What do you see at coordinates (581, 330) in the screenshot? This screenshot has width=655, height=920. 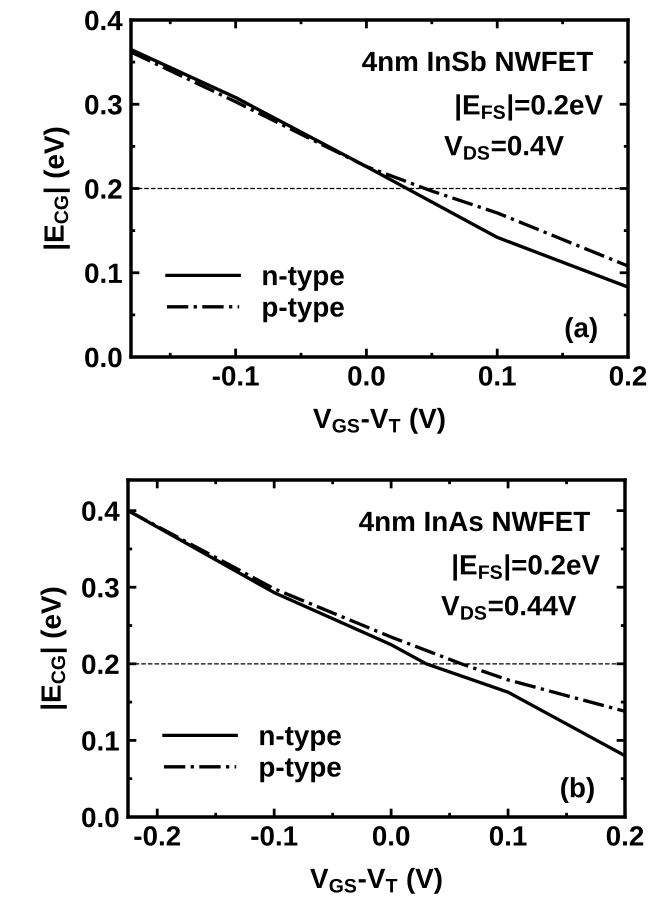 I see `annotation: (a)` at bounding box center [581, 330].